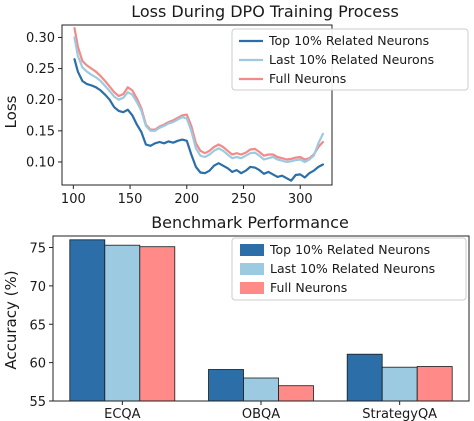 The width and height of the screenshot is (474, 421). Describe the element at coordinates (11, 111) in the screenshot. I see `loss-chart-ylabel: Loss` at that location.